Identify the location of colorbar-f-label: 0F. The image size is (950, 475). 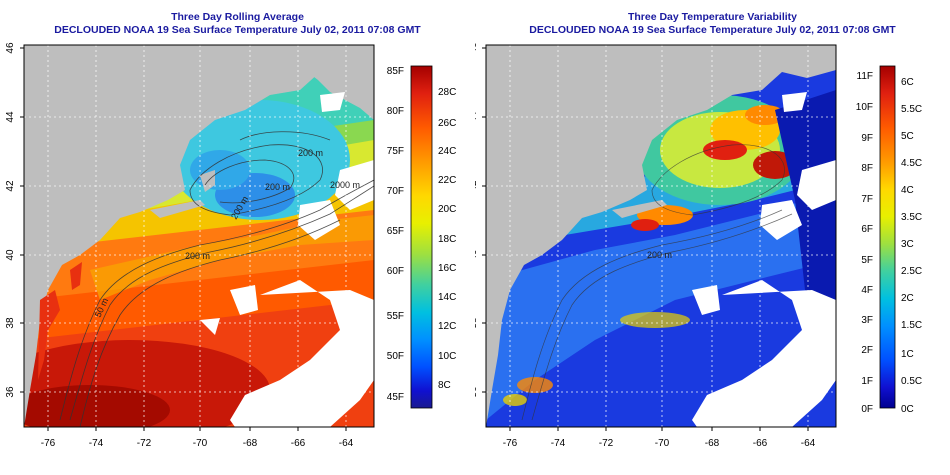
(867, 409).